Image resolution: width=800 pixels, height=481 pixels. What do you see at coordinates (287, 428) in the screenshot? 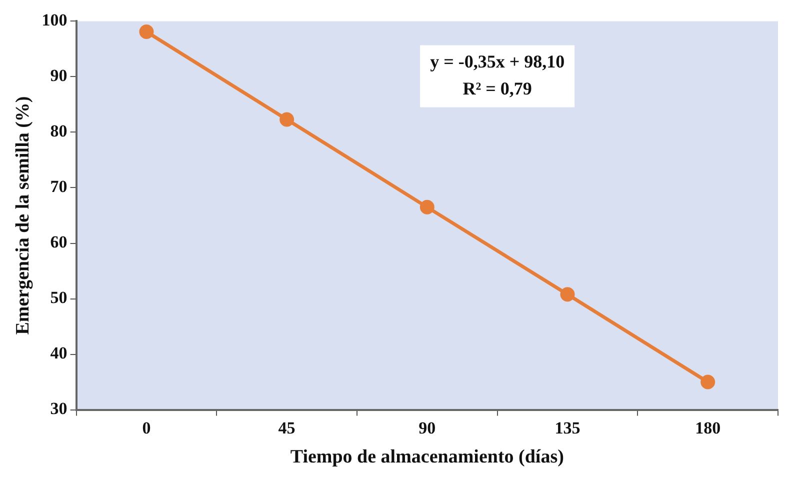
I see `x-tick-label: 45` at bounding box center [287, 428].